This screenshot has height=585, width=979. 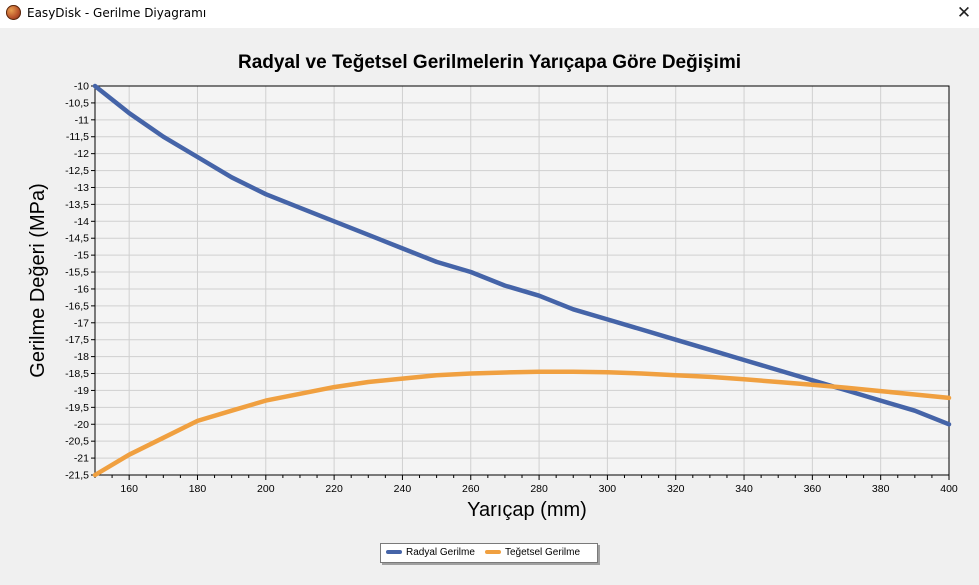 I want to click on x-tick-label: 360, so click(x=813, y=489).